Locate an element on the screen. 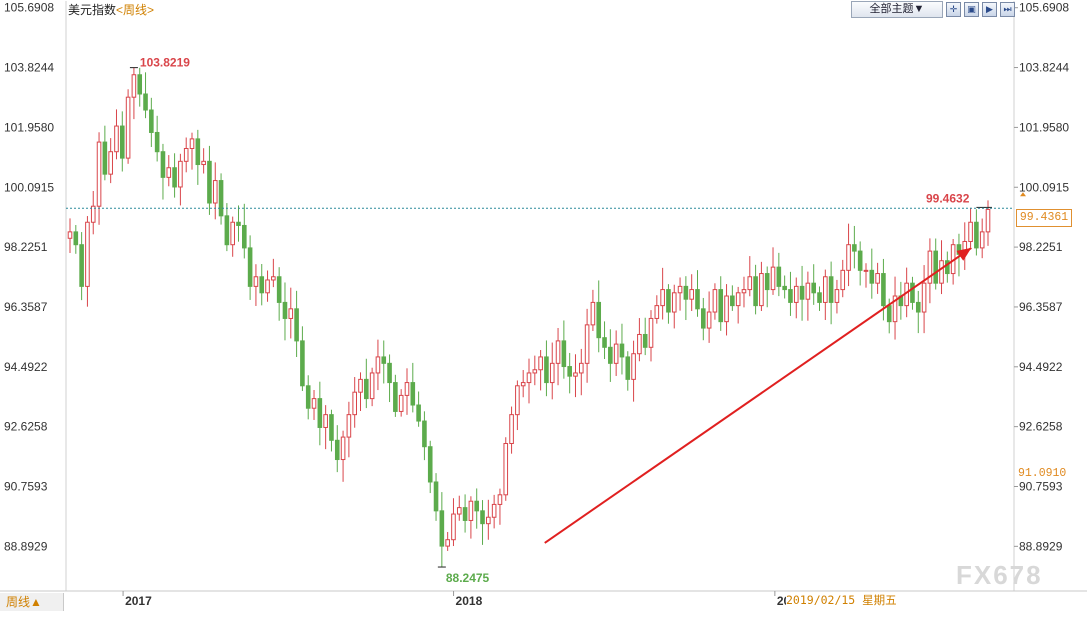 The height and width of the screenshot is (617, 1087). last-high-label: 99.4632 is located at coordinates (948, 198).